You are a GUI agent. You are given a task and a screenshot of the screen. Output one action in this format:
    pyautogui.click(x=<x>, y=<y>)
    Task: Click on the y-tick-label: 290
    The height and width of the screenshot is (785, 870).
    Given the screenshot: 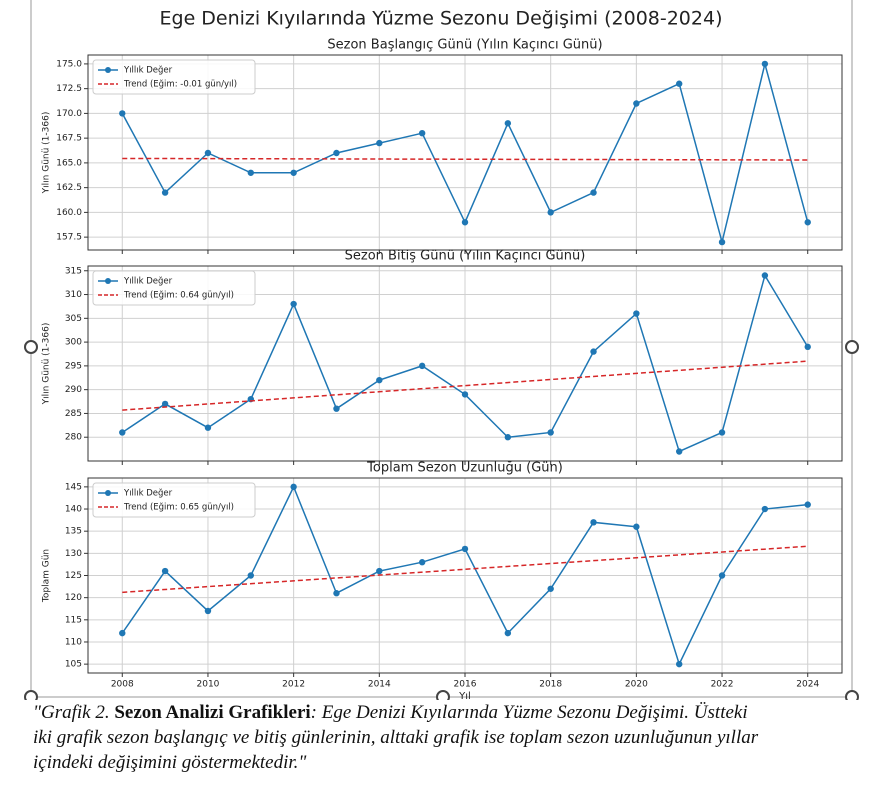 What is the action you would take?
    pyautogui.click(x=73, y=390)
    